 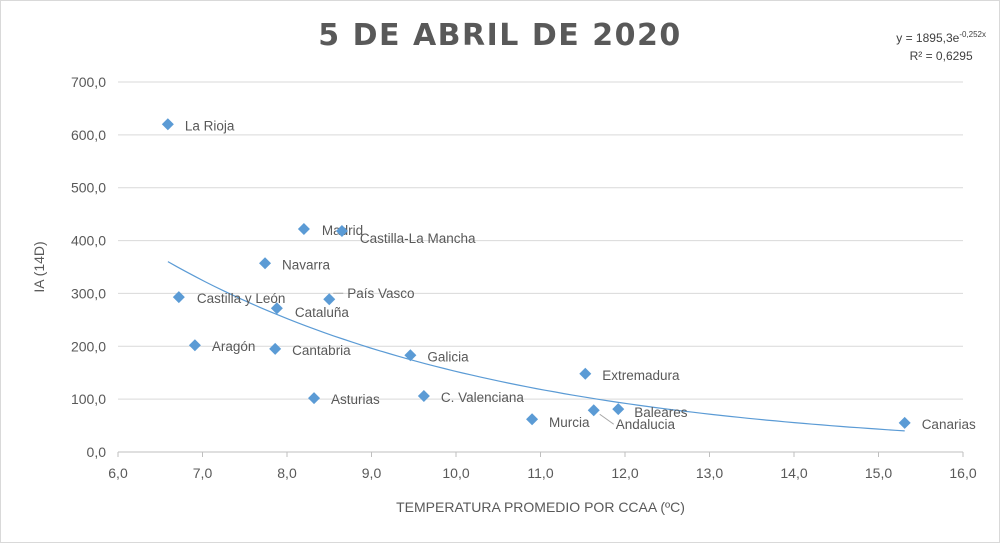 What do you see at coordinates (709, 473) in the screenshot?
I see `x-tick-label: 13,0` at bounding box center [709, 473].